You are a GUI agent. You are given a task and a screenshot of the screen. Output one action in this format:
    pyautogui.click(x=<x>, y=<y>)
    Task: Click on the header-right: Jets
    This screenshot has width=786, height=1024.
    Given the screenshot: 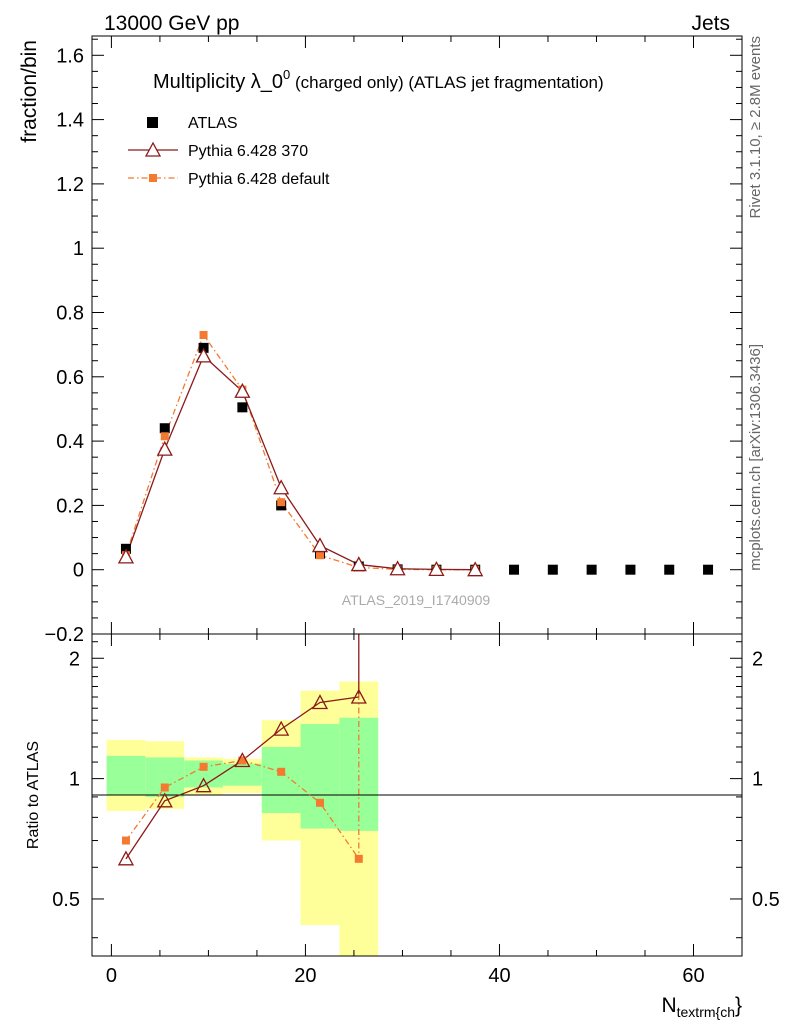 What is the action you would take?
    pyautogui.click(x=710, y=23)
    